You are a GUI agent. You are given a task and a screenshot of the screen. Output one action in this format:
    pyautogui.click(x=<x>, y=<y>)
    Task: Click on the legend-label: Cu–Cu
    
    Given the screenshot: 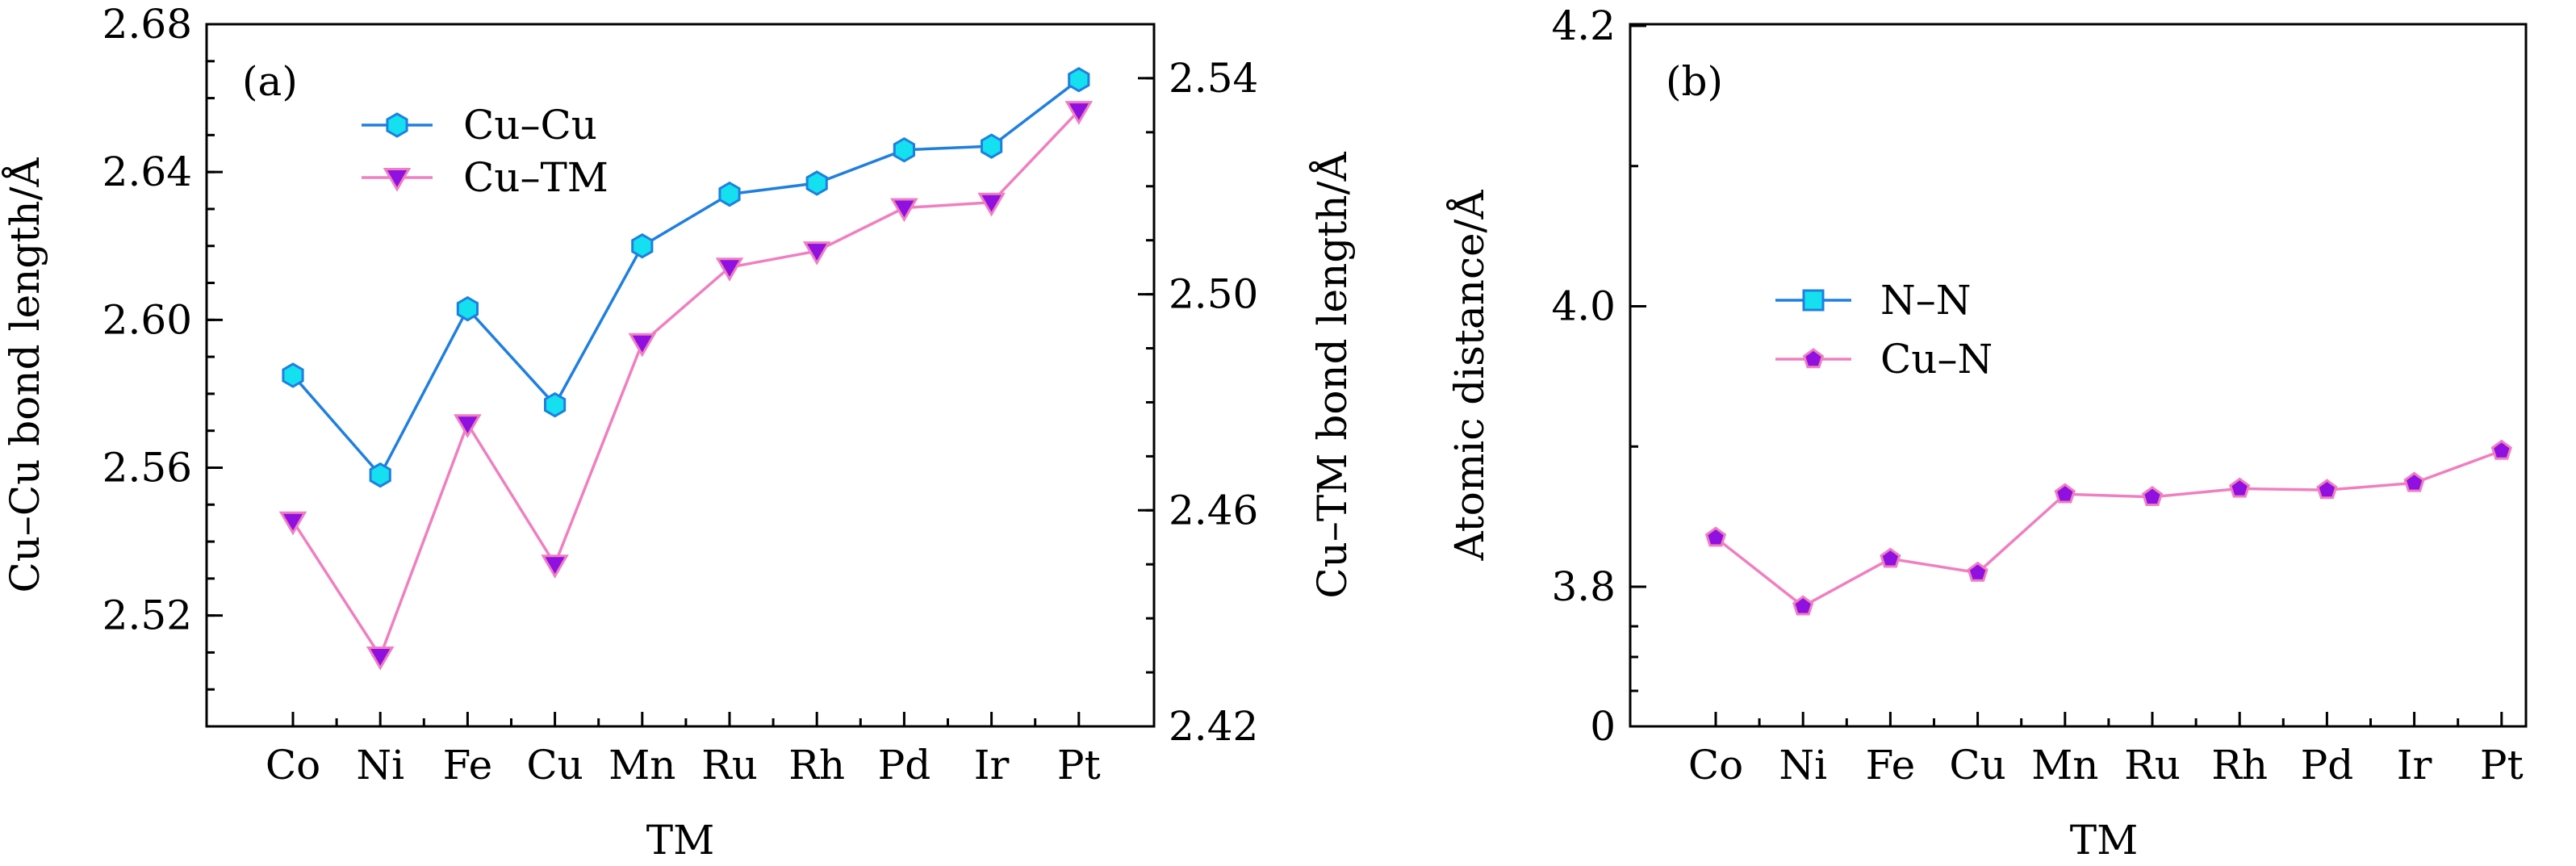 What is the action you would take?
    pyautogui.click(x=530, y=125)
    